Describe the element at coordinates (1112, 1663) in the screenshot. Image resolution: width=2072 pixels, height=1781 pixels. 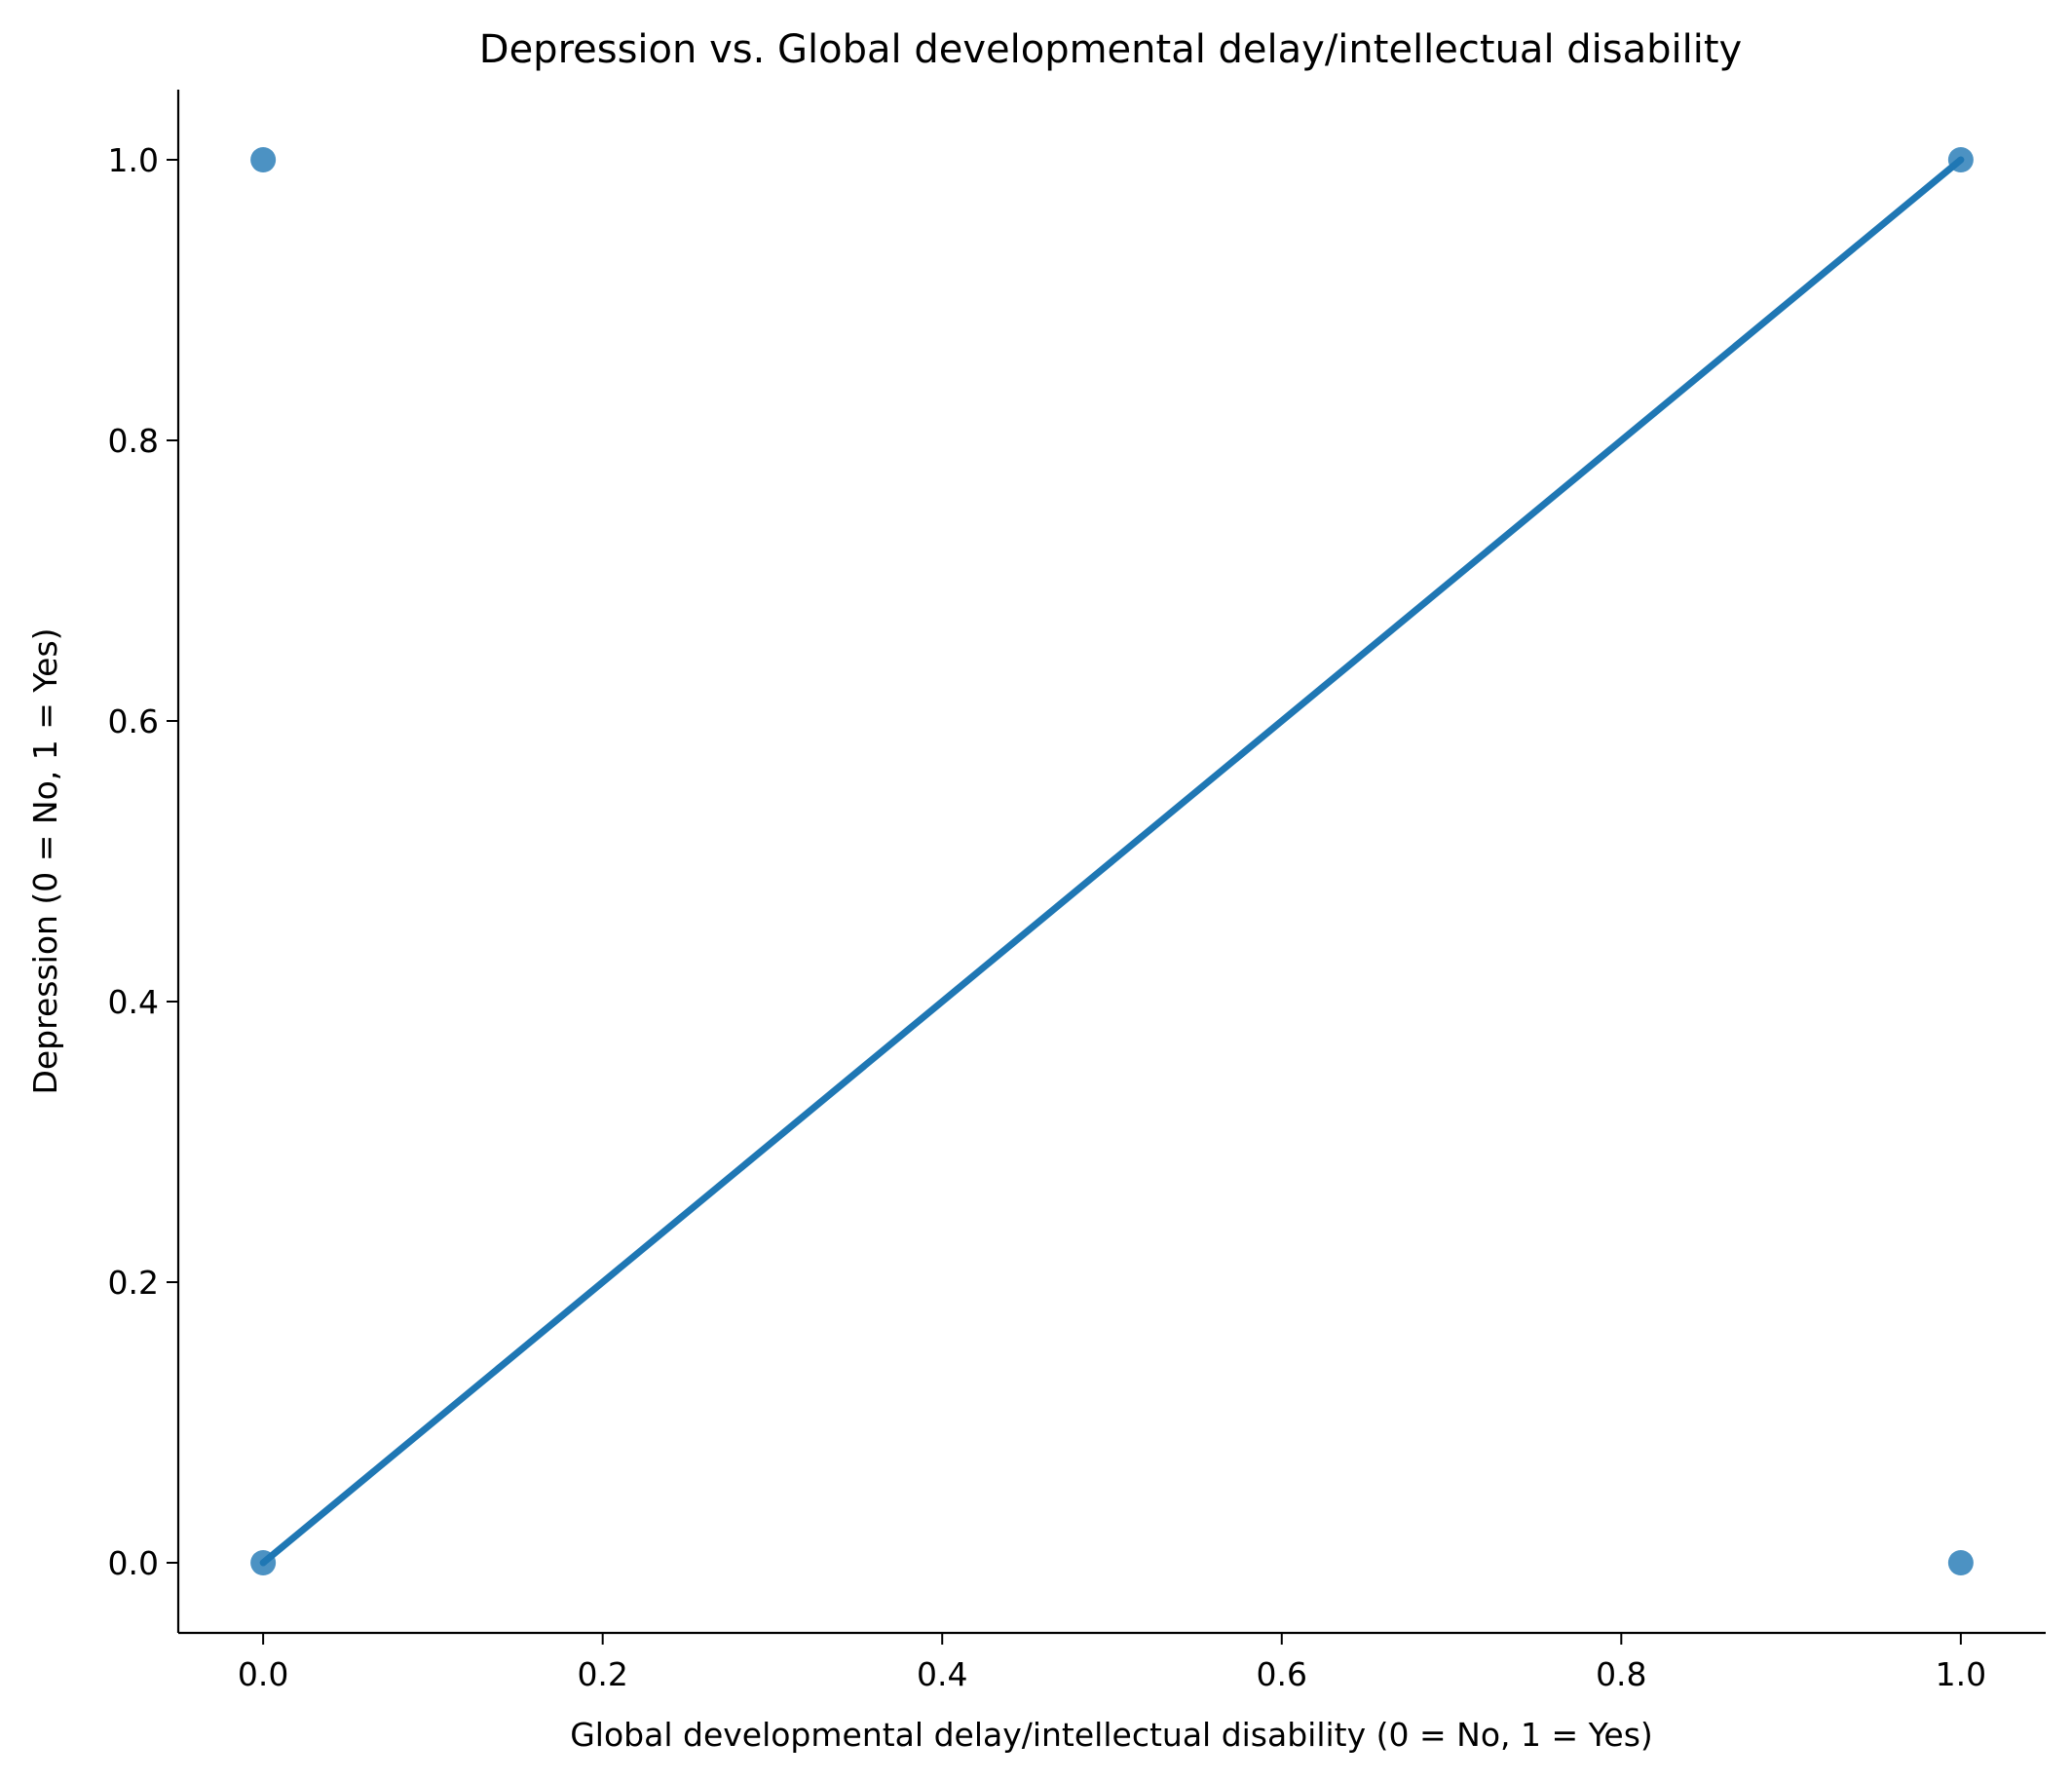
I see `x-axis-ticks: 0.0 0.2 0.4 0.6 0.8 1.0` at that location.